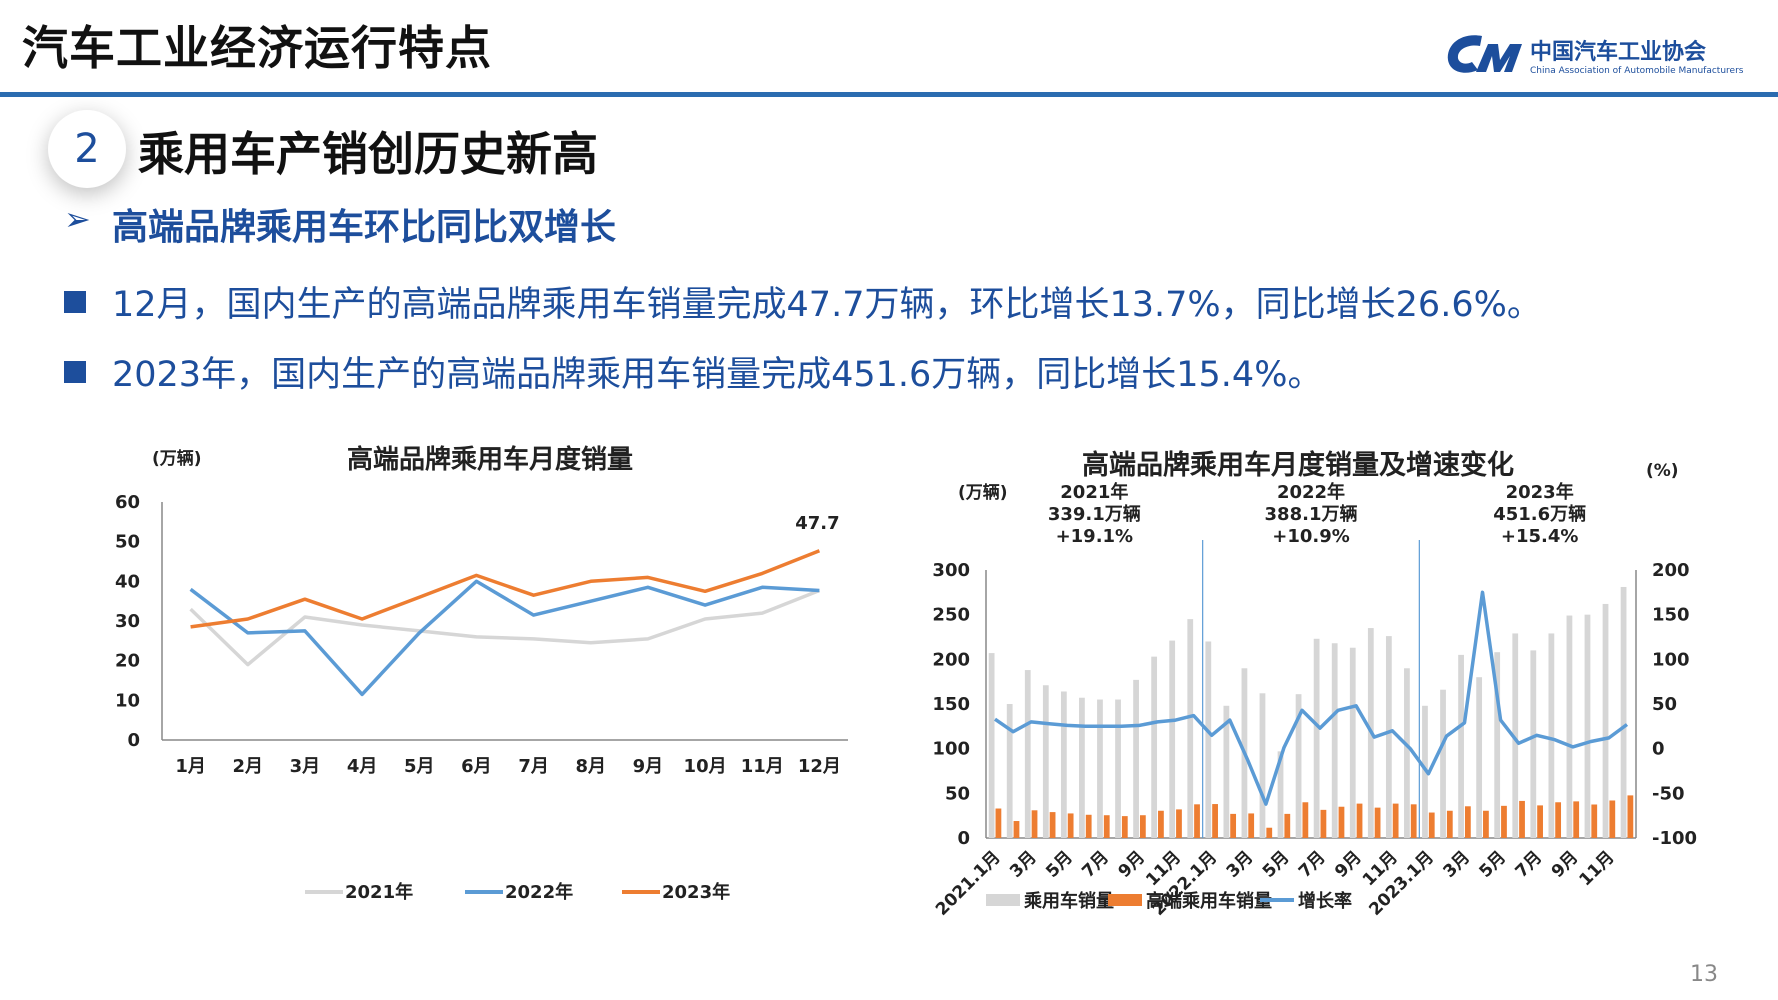 The height and width of the screenshot is (1000, 1778). I want to click on y-tick-label: 20, so click(127, 661).